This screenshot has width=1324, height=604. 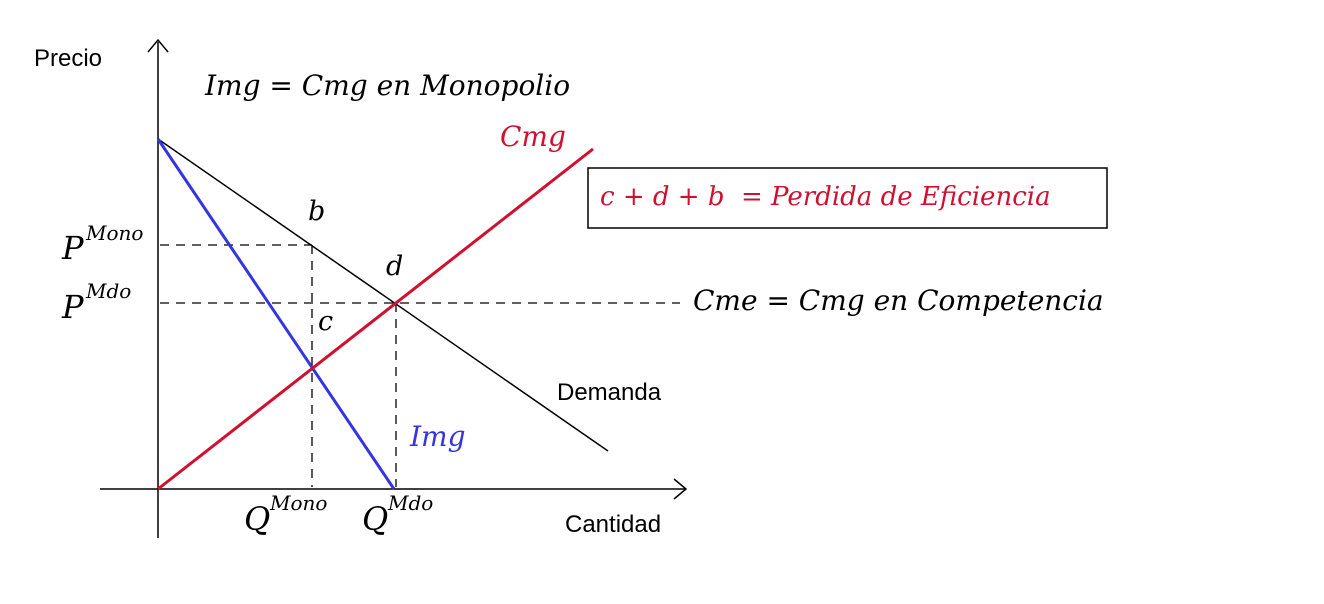 I want to click on p-mono-tick-label: P Mono, so click(x=102, y=244).